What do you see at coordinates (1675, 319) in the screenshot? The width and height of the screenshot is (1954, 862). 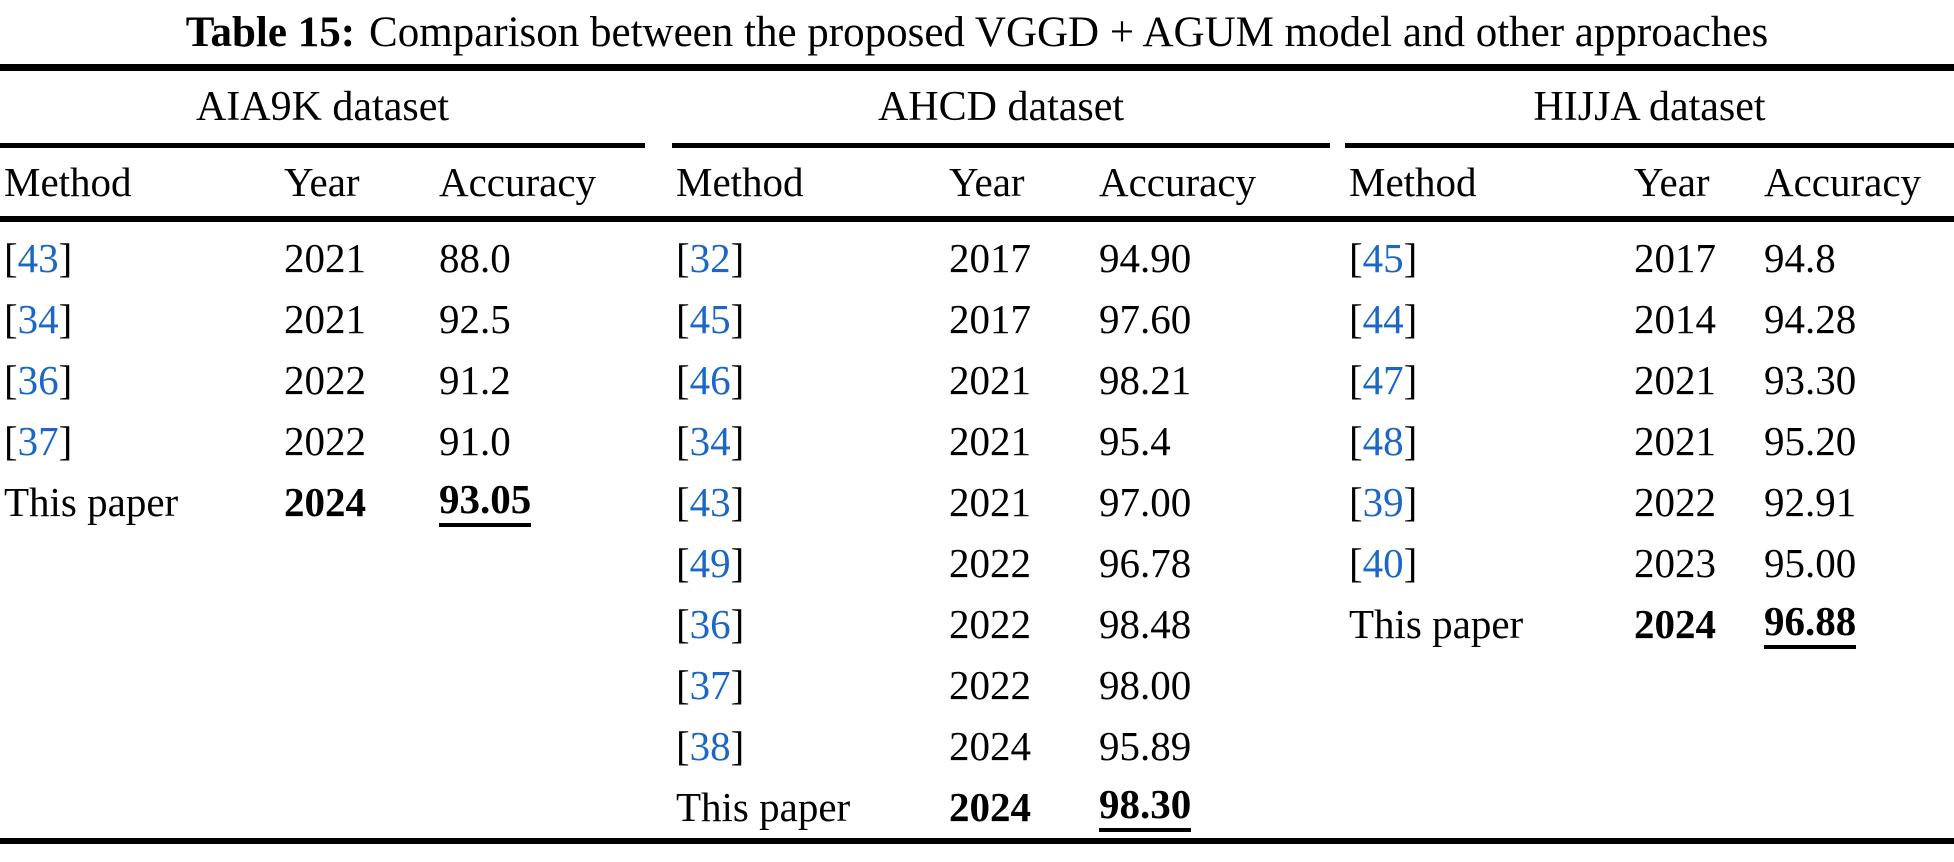 I see `year-value: 2014` at bounding box center [1675, 319].